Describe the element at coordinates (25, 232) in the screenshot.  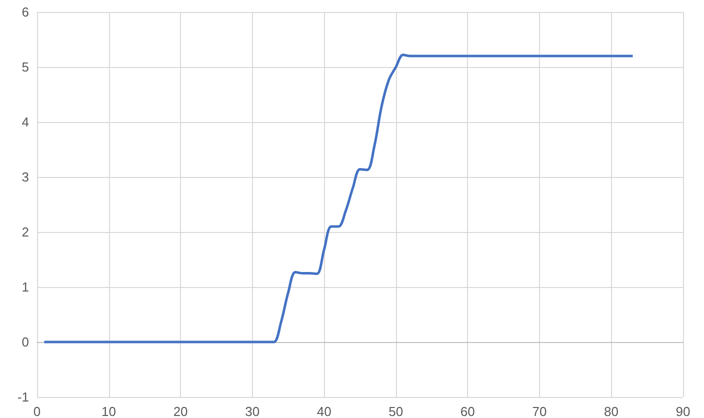
I see `y-tick-label: 2` at that location.